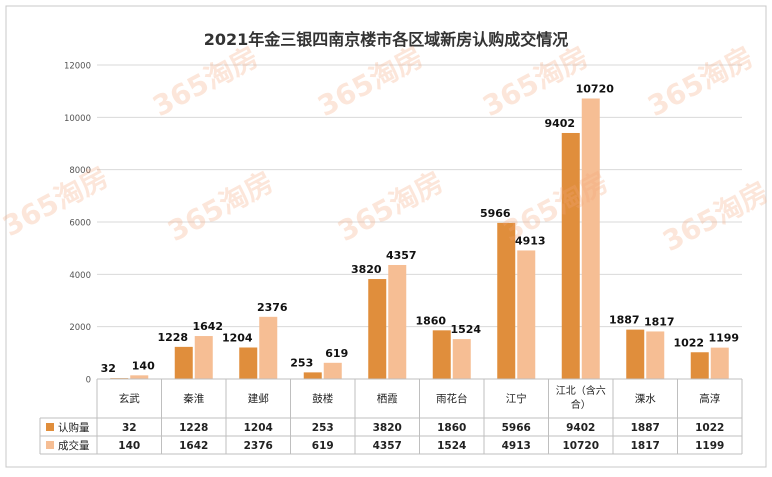  I want to click on data-label: 3820, so click(366, 269).